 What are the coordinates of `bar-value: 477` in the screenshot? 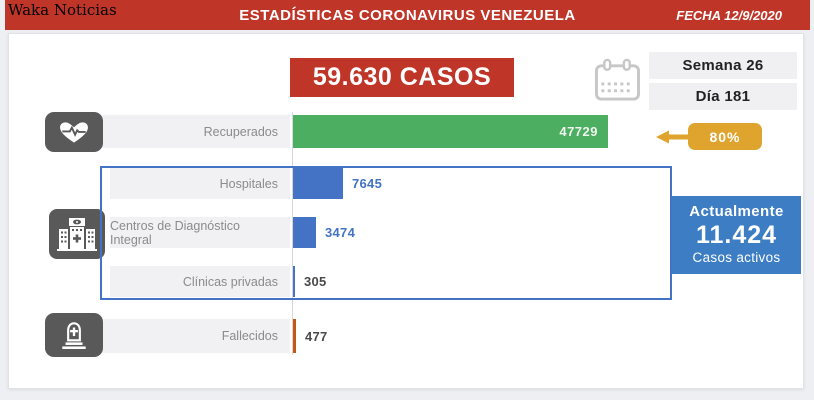 It's located at (316, 336).